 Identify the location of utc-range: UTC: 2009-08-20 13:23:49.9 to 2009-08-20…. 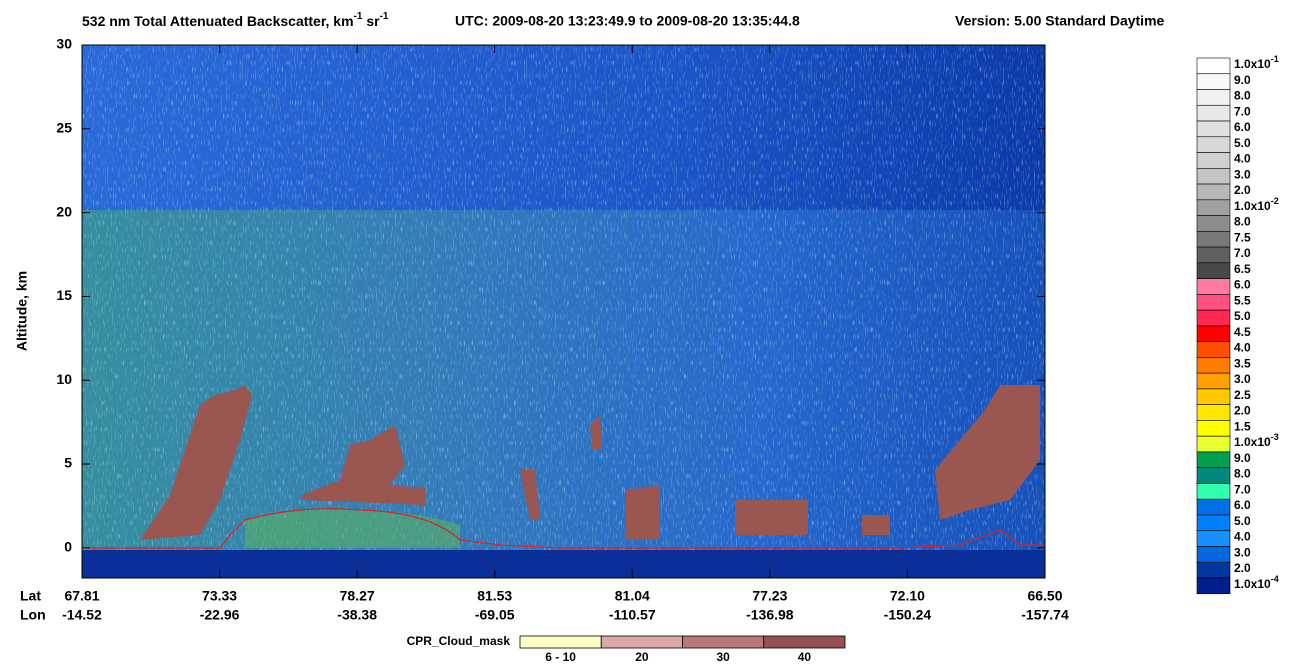
(627, 21).